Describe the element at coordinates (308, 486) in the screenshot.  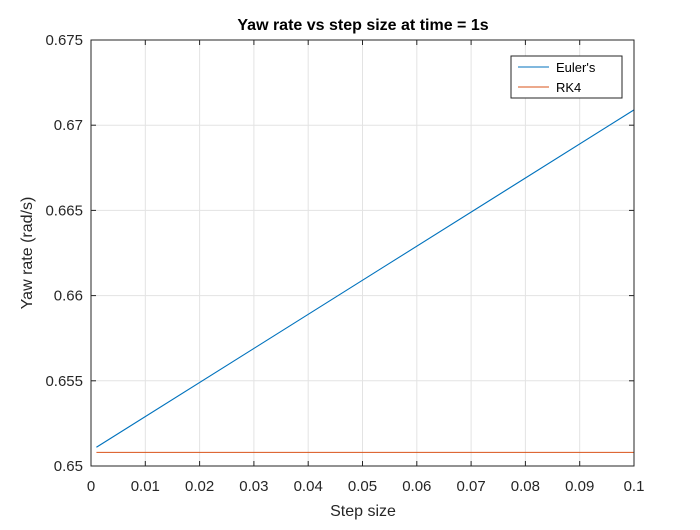
I see `x-tick-label: 0.04` at that location.